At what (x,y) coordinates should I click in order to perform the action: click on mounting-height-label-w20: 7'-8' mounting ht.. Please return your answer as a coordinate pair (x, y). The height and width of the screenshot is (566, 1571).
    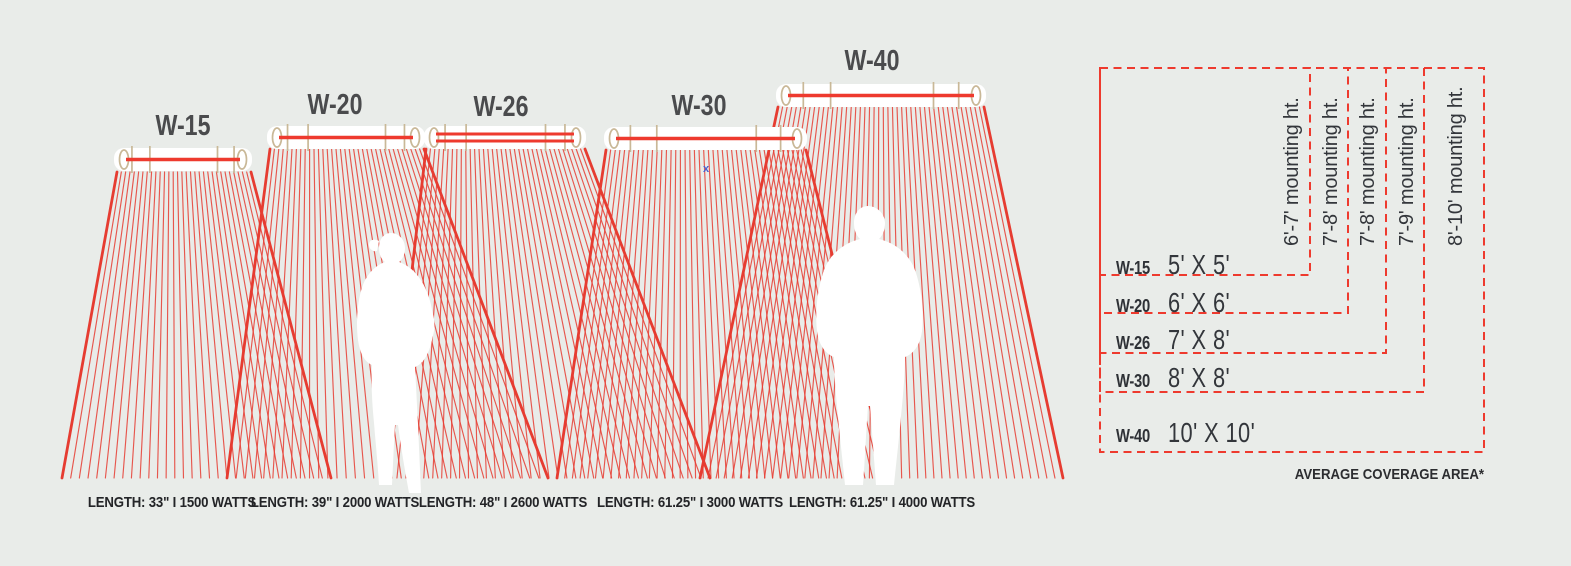
    Looking at the image, I should click on (1331, 171).